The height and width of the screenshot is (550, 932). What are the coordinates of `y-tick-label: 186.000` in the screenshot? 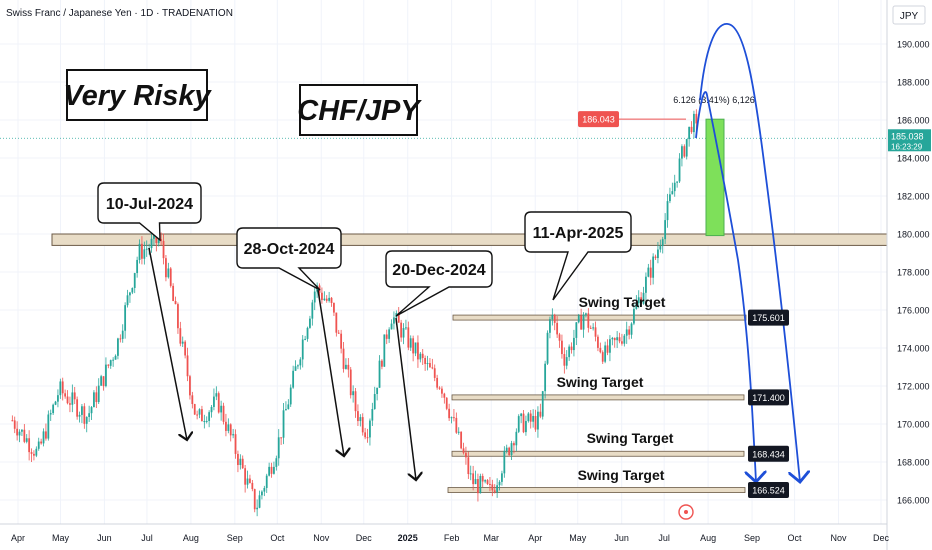 It's located at (913, 121).